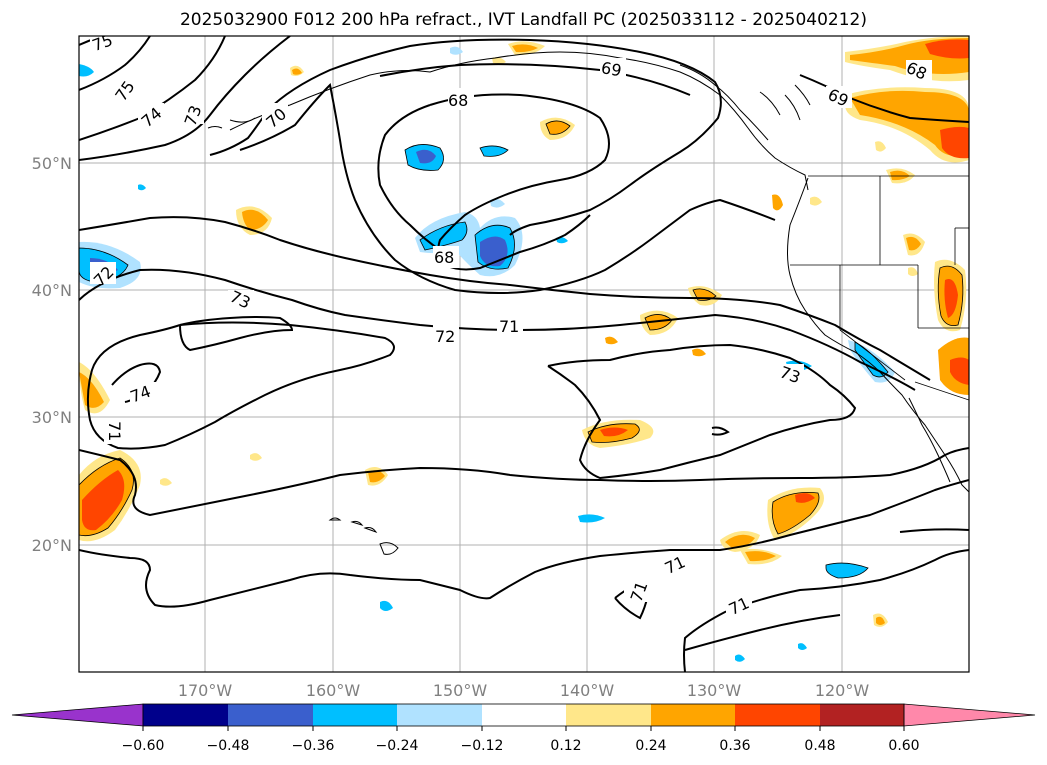 Image resolution: width=1047 pixels, height=765 pixels. Describe the element at coordinates (714, 690) in the screenshot. I see `lon-label-130w: 130°W` at that location.